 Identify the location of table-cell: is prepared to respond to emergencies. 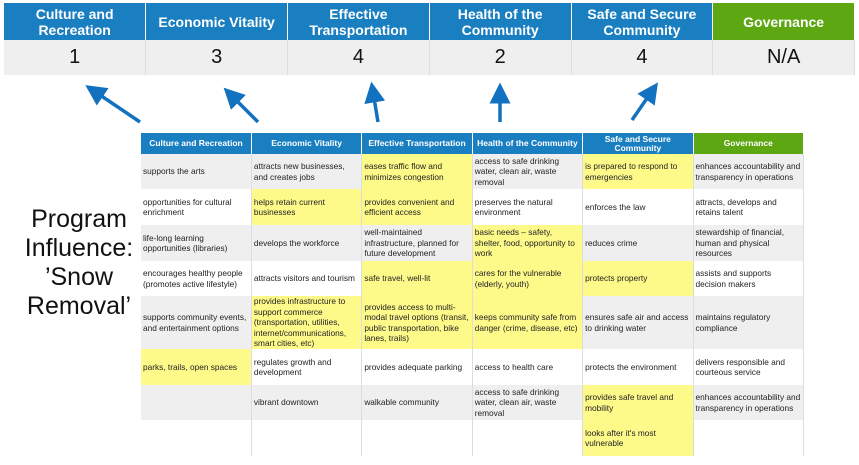
(638, 171).